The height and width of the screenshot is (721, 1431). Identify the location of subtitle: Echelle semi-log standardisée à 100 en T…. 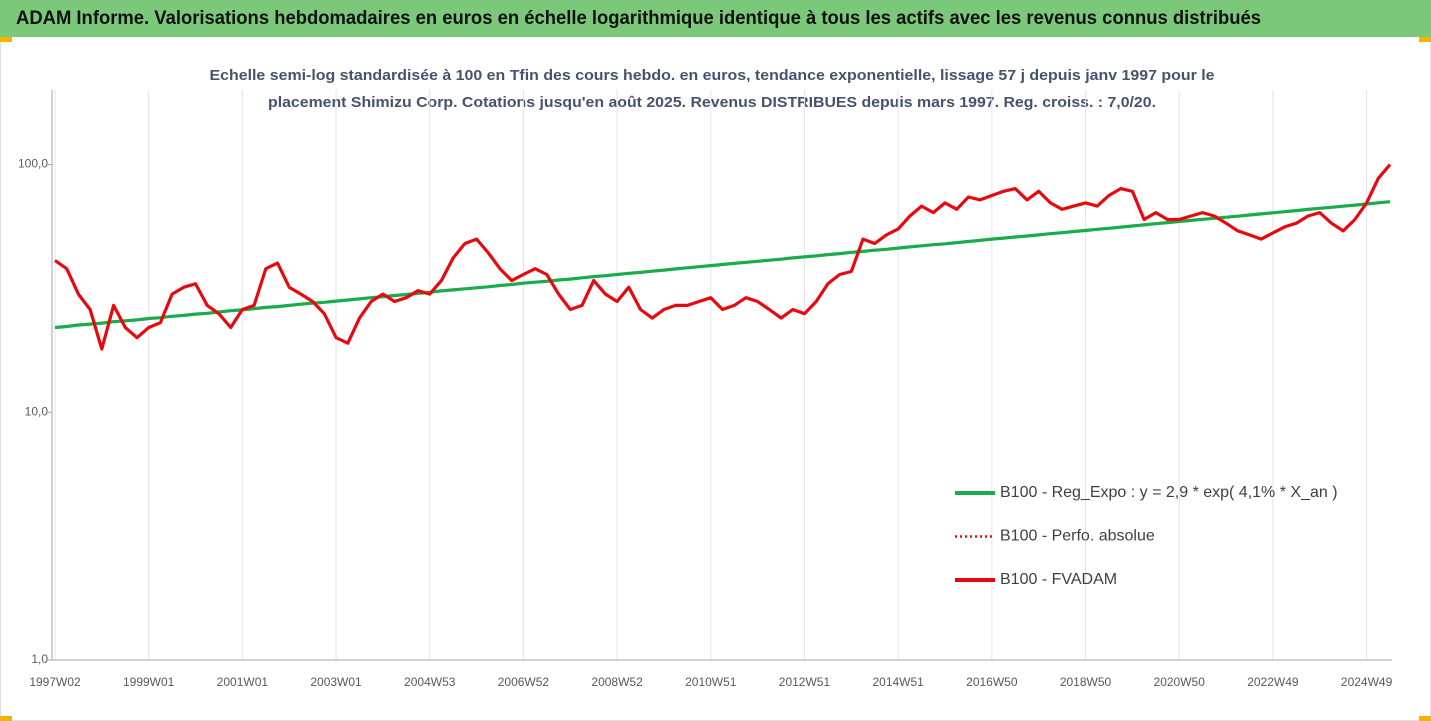
(712, 75).